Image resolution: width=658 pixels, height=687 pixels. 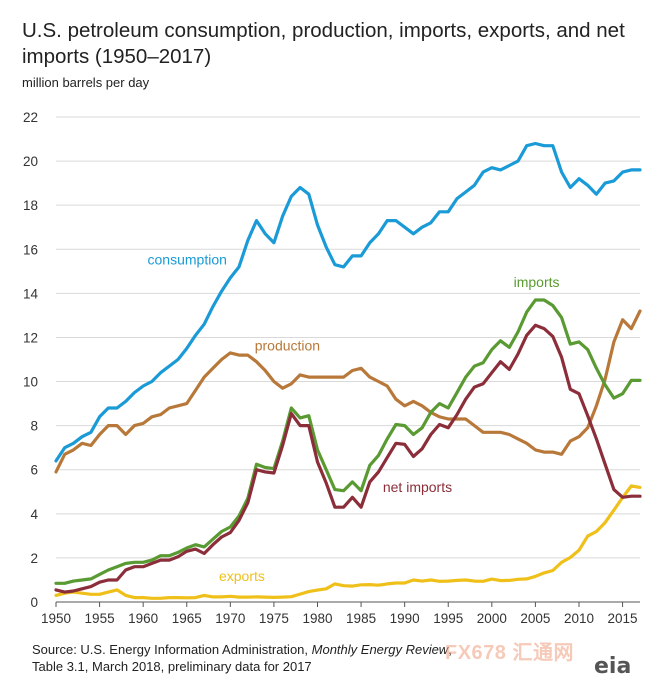 I want to click on annotation-consumption: consumption, so click(x=187, y=260).